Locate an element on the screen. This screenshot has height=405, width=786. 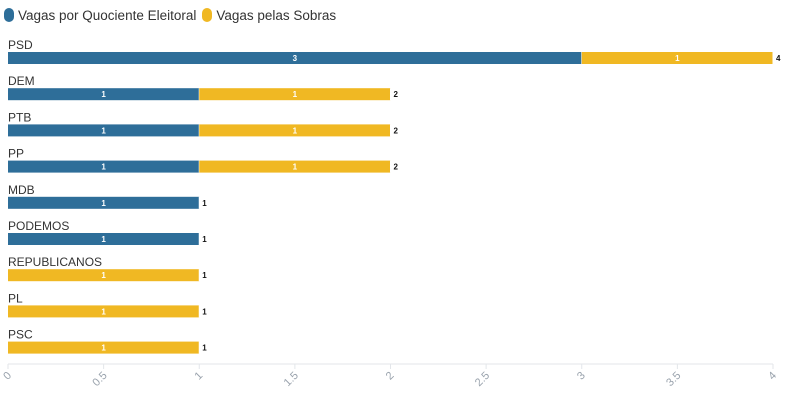
legend-label-quociente: Vagas por Quociente Eleitoral is located at coordinates (107, 15).